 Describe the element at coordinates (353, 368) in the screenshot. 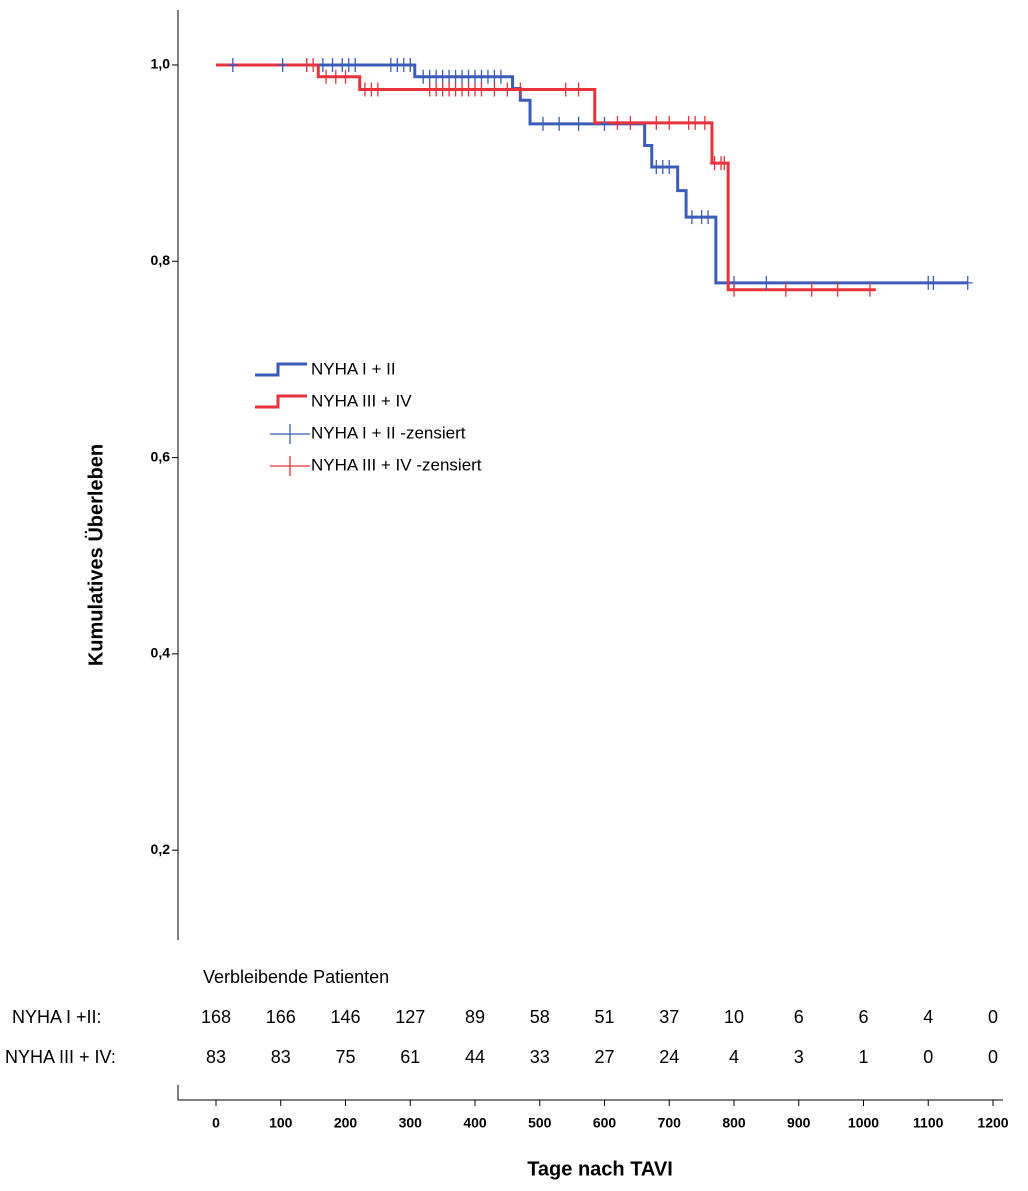

I see `legend-label: NYHA I + II` at that location.